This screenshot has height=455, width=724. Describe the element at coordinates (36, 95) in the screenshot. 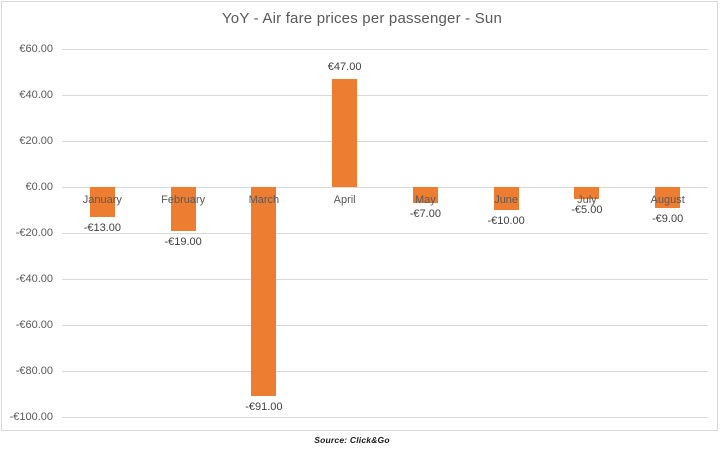

I see `y-axis-tick-label: €40.00` at that location.